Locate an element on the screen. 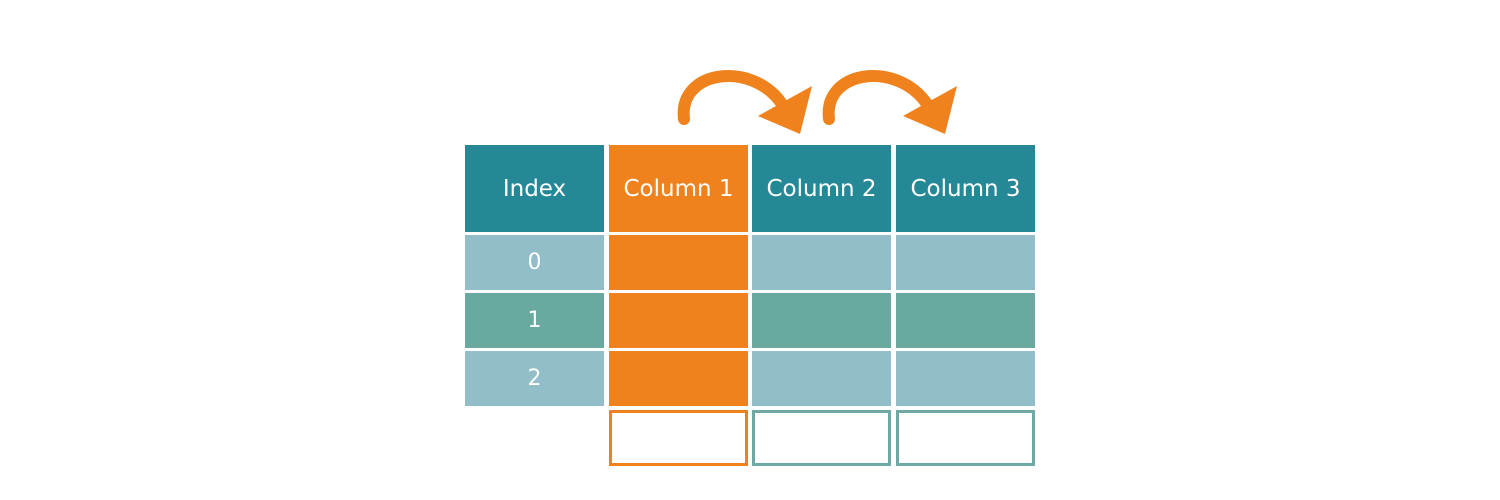  row-0-column-2-cell is located at coordinates (821, 262).